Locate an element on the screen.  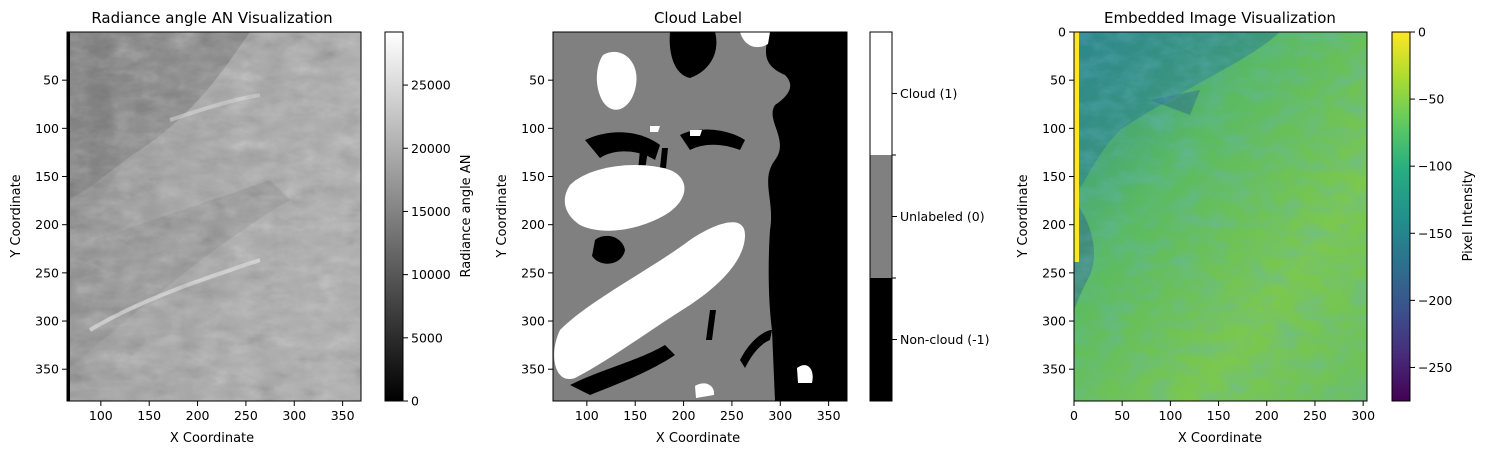
x-tick-label-cloud-label: 350 is located at coordinates (829, 415).